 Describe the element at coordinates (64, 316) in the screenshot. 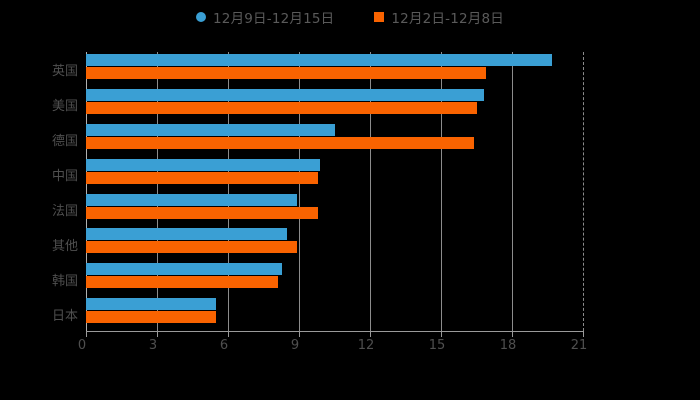

I see `y-axis-tick-label: 日本` at that location.